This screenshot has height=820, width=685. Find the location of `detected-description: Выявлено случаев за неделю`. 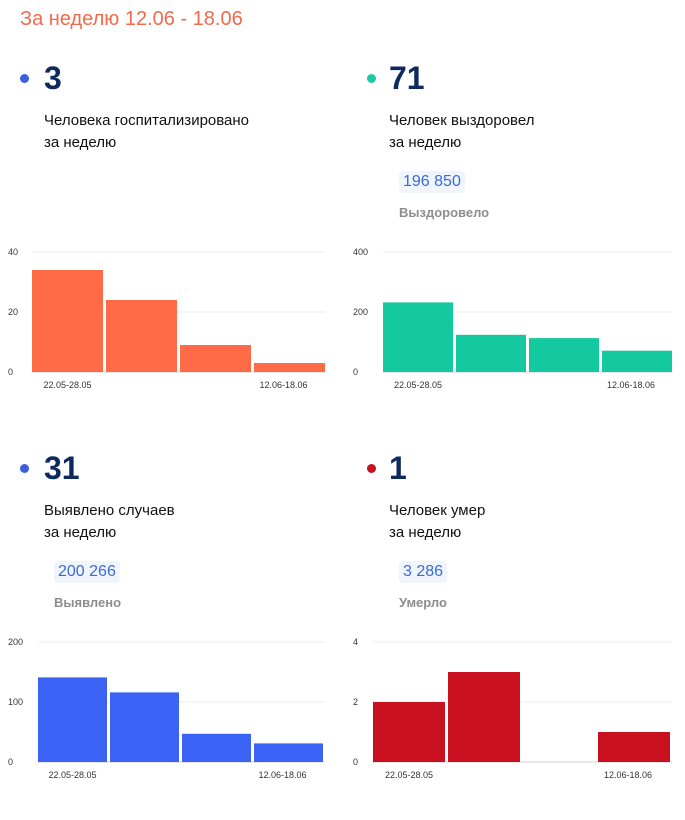

detected-description: Выявлено случаев за неделю is located at coordinates (109, 522).